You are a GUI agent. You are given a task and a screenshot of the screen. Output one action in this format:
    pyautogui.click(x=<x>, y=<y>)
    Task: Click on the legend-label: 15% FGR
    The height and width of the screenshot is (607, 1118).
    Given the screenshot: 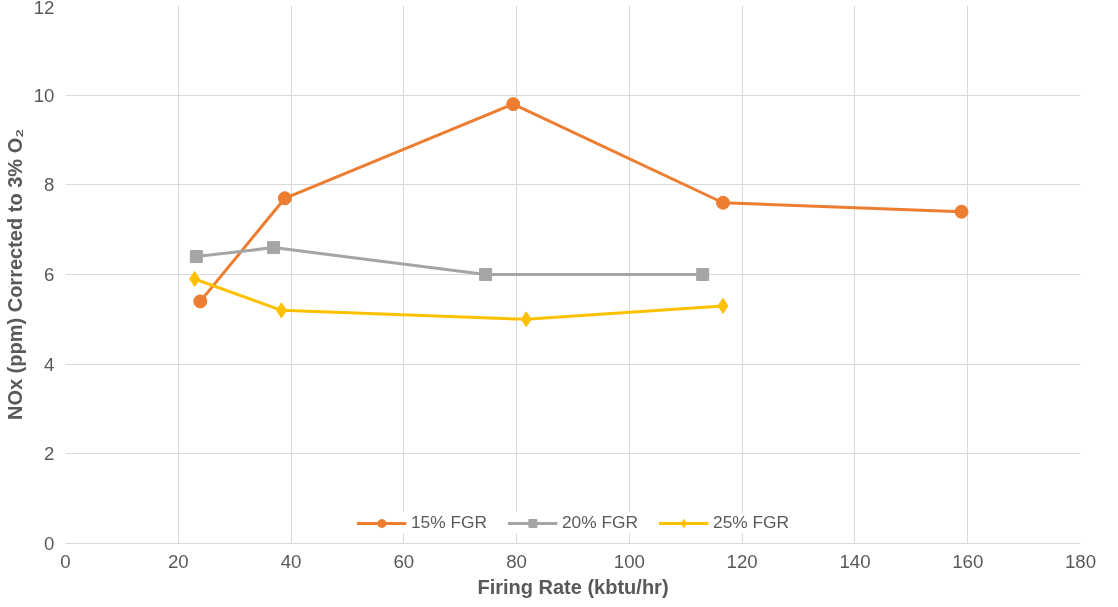 What is the action you would take?
    pyautogui.click(x=448, y=522)
    